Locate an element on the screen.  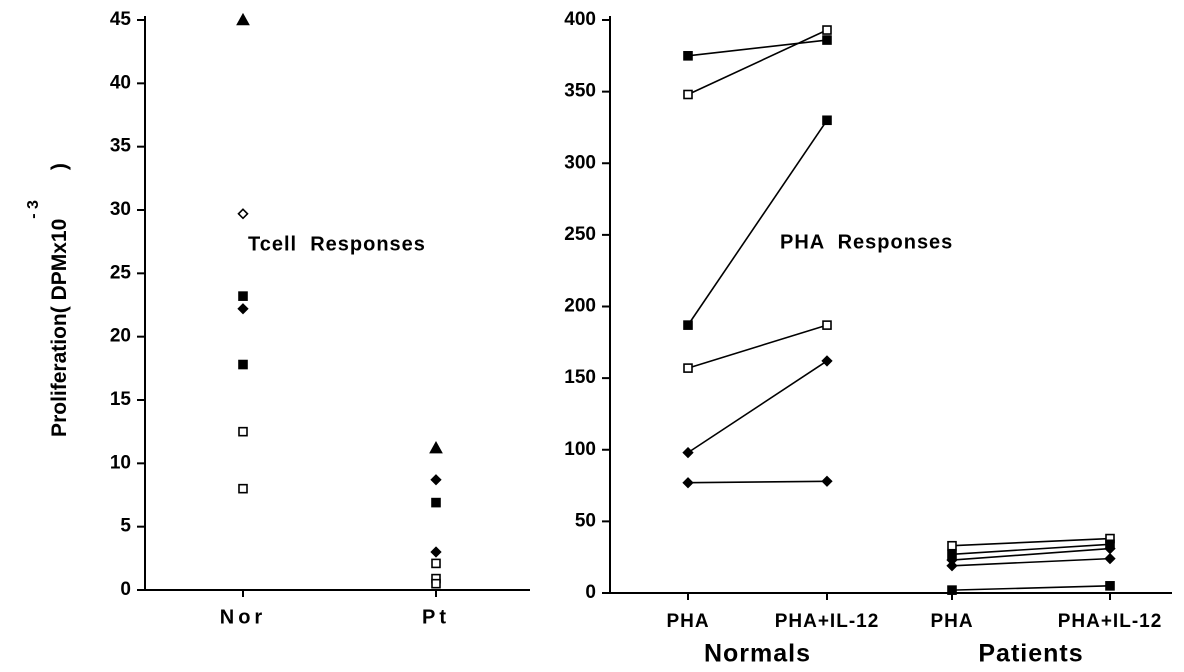
group-label: Normals is located at coordinates (757, 654).